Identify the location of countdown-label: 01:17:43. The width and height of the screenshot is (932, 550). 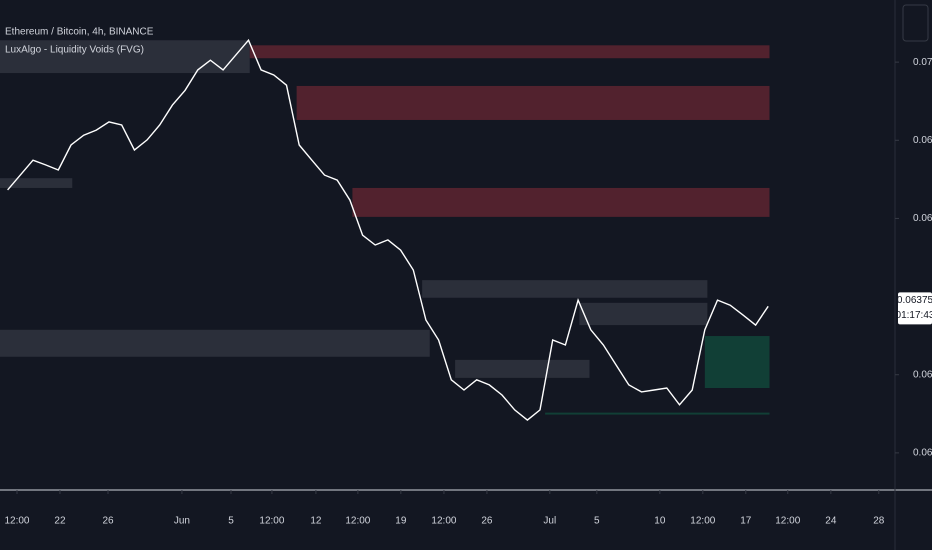
(914, 315).